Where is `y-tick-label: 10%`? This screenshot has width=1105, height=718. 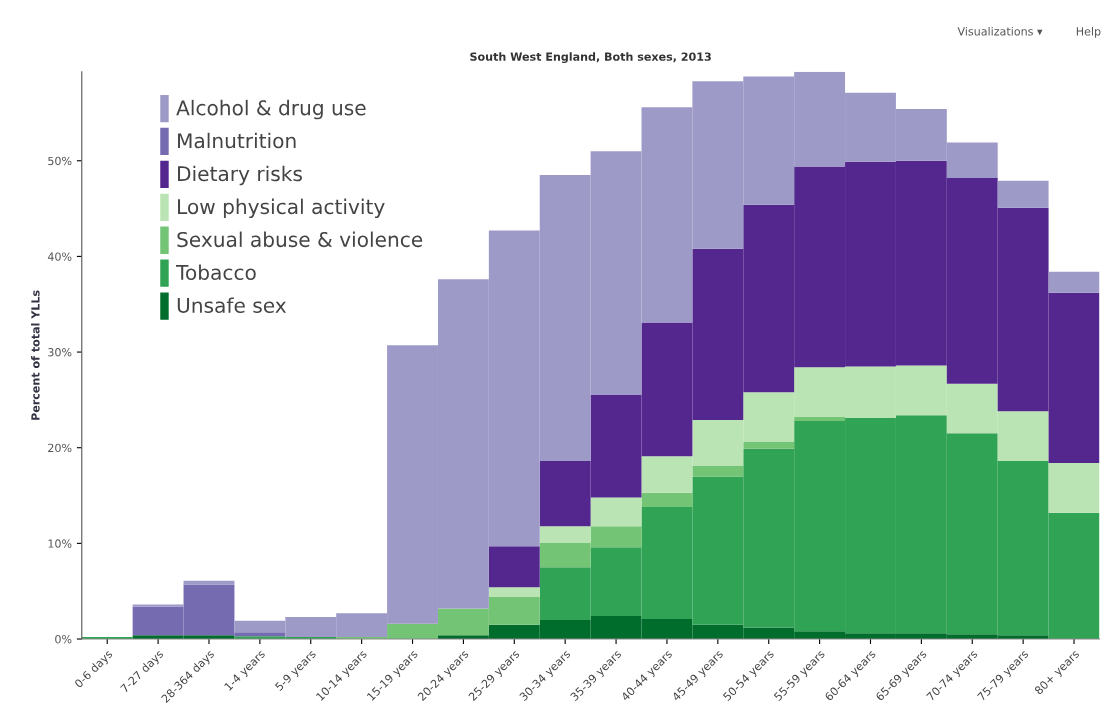 y-tick-label: 10% is located at coordinates (60, 543).